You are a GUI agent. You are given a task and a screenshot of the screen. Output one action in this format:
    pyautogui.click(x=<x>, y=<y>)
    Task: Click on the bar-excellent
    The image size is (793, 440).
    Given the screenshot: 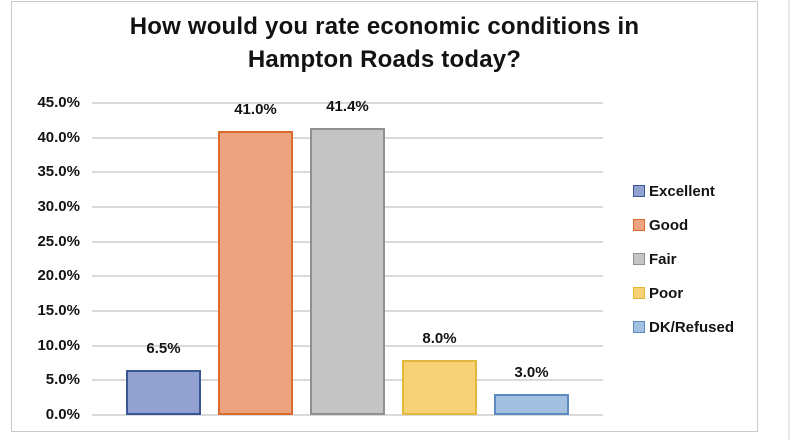 What is the action you would take?
    pyautogui.click(x=163, y=392)
    